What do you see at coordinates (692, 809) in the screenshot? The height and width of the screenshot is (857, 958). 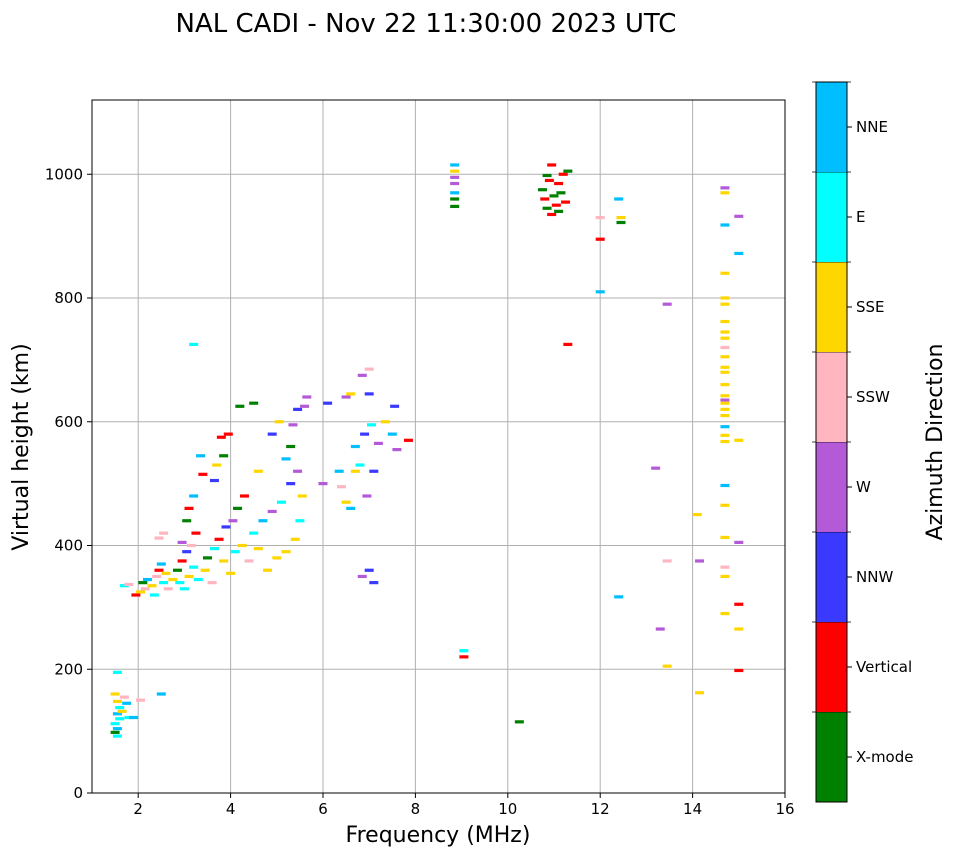 I see `x-tick-label: 14` at bounding box center [692, 809].